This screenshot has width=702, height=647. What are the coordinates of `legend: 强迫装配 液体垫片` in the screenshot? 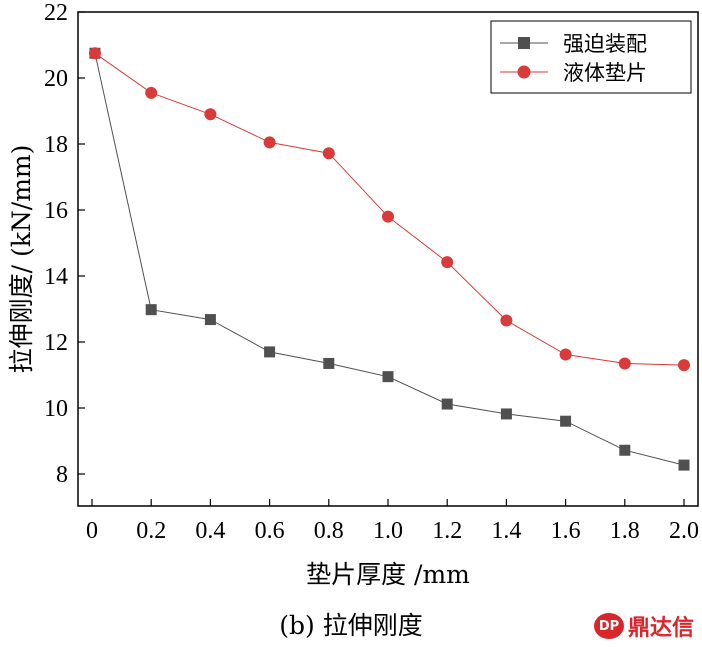 It's located at (591, 57).